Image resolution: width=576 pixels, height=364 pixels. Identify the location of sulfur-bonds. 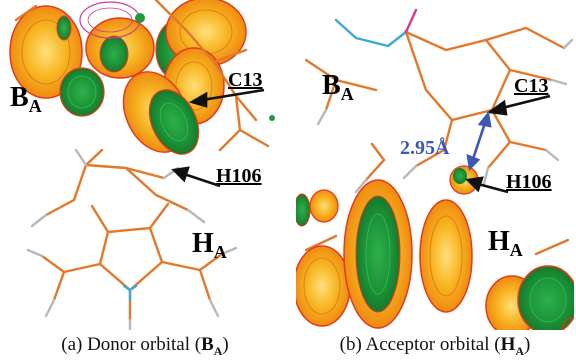
(411, 21).